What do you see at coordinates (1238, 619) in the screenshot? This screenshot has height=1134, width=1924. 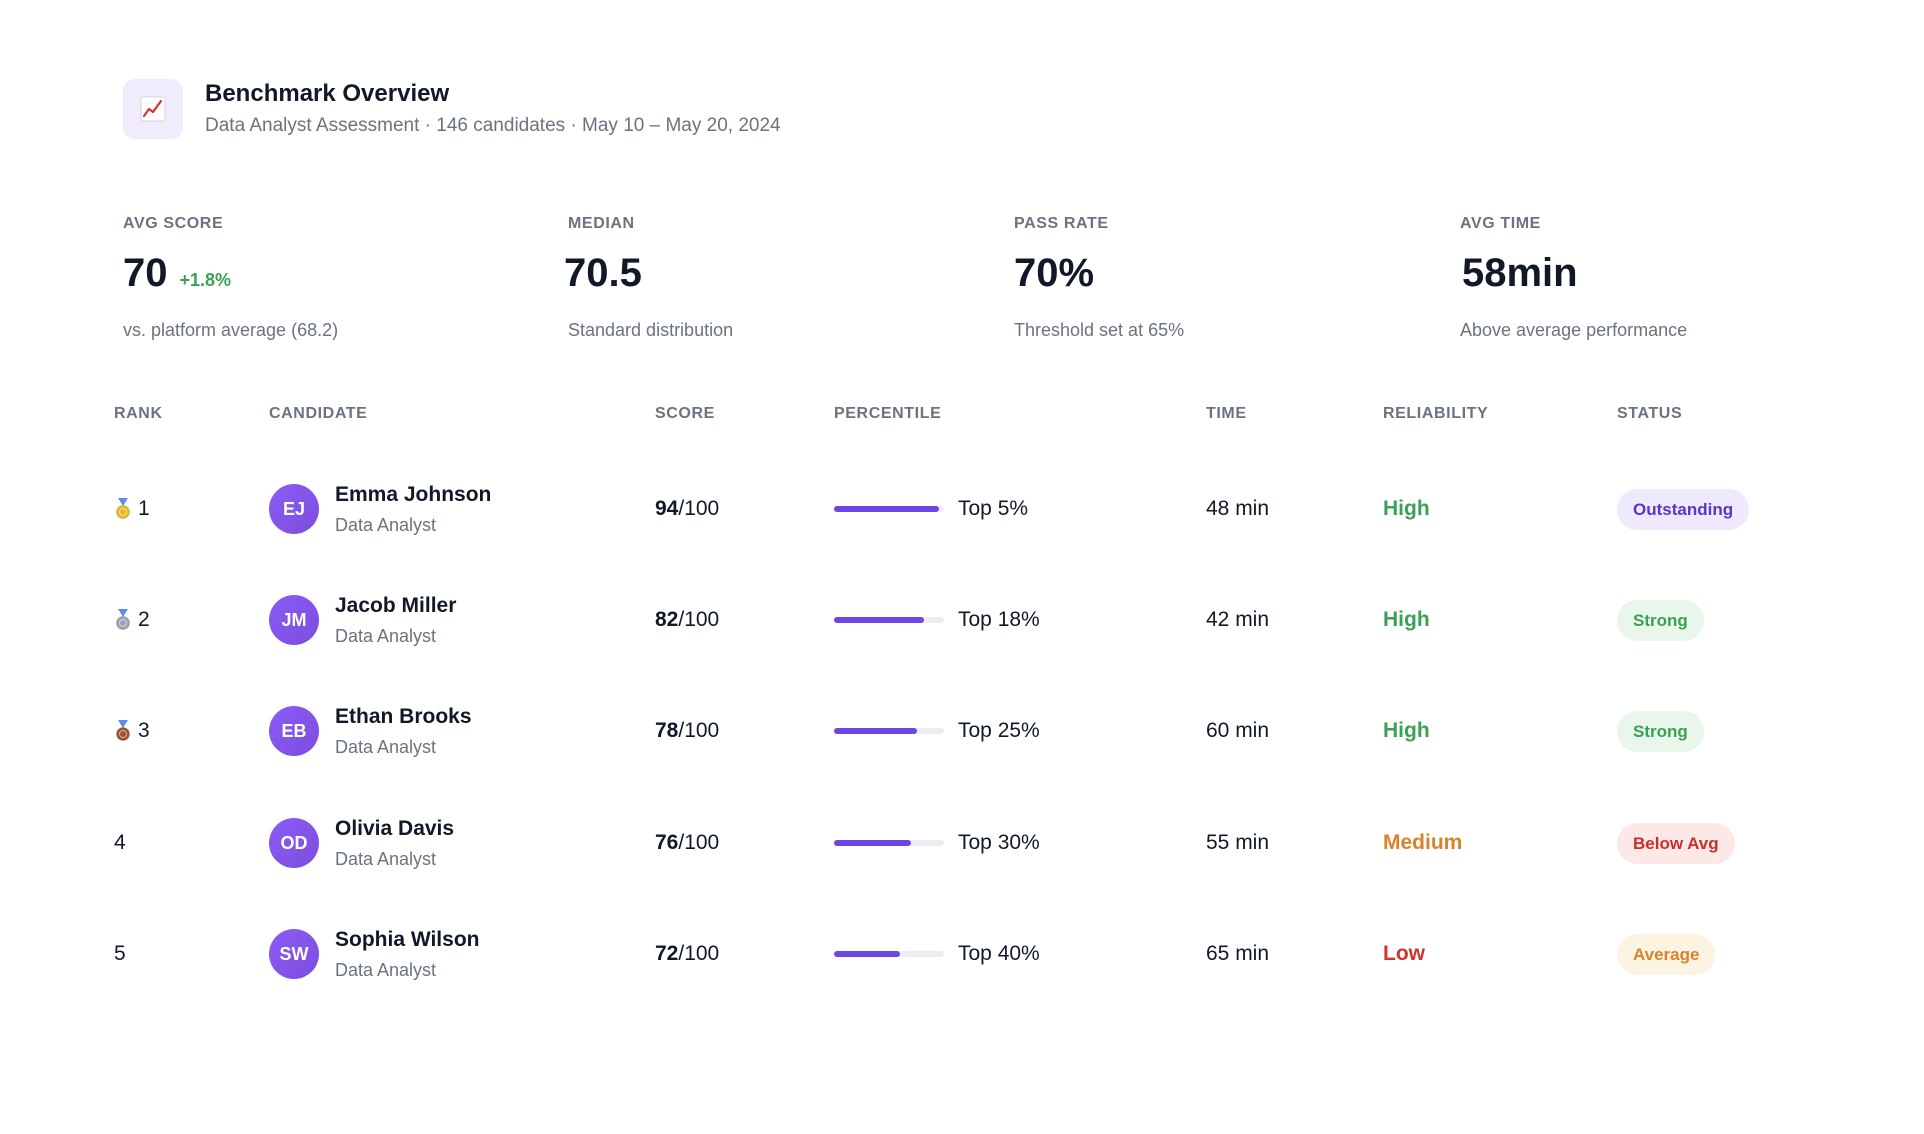 I see `time-cell: 42 min` at bounding box center [1238, 619].